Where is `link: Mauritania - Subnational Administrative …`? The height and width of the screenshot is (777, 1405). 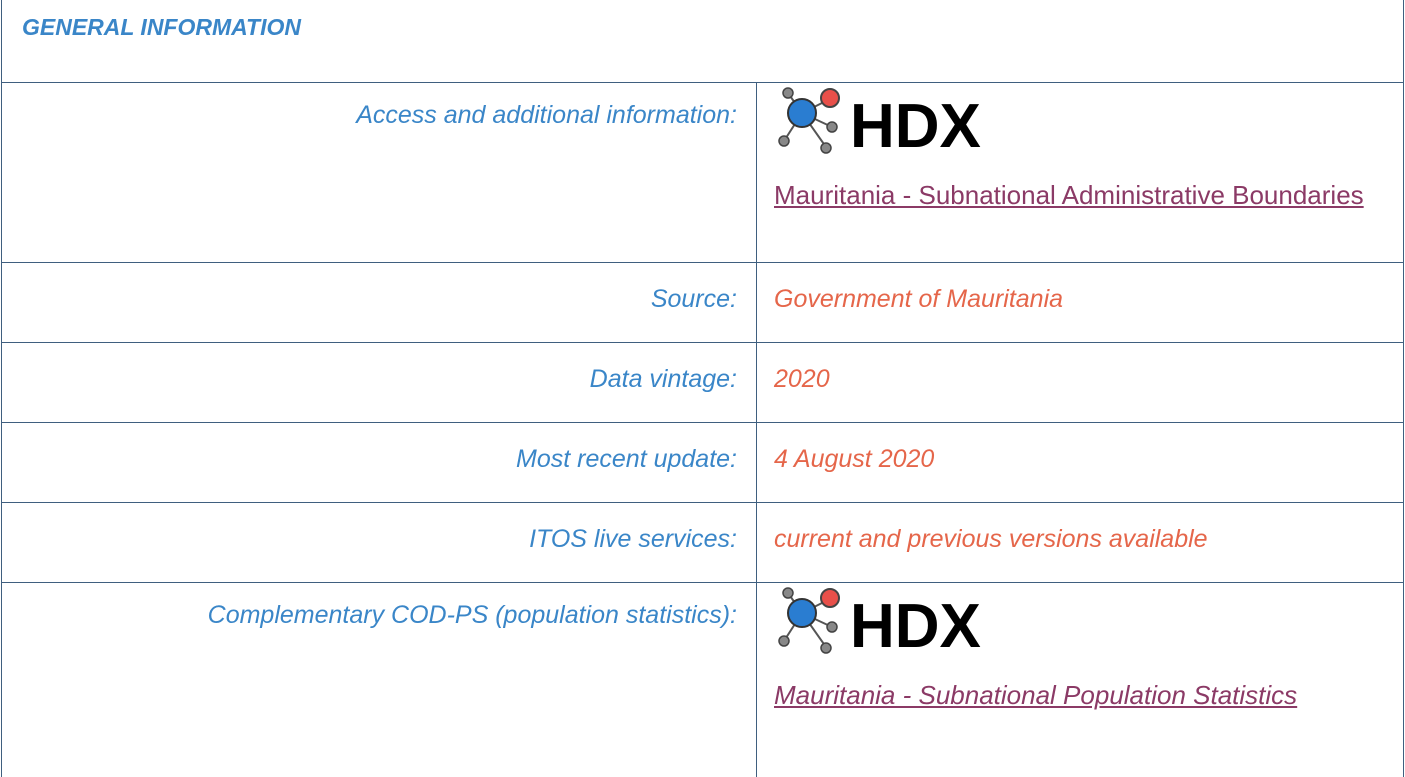
link: Mauritania - Subnational Administrative … is located at coordinates (1069, 195).